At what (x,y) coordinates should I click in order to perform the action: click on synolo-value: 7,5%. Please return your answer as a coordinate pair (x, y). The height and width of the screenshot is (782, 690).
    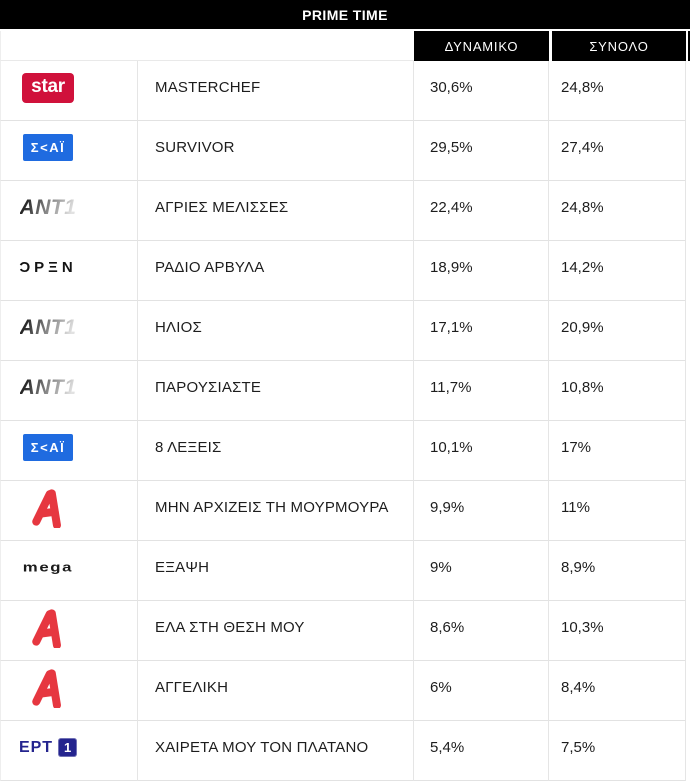
    Looking at the image, I should click on (617, 751).